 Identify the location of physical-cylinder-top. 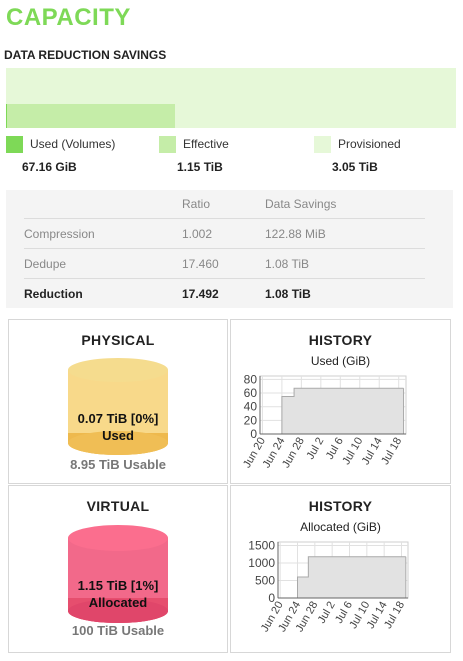
(118, 370).